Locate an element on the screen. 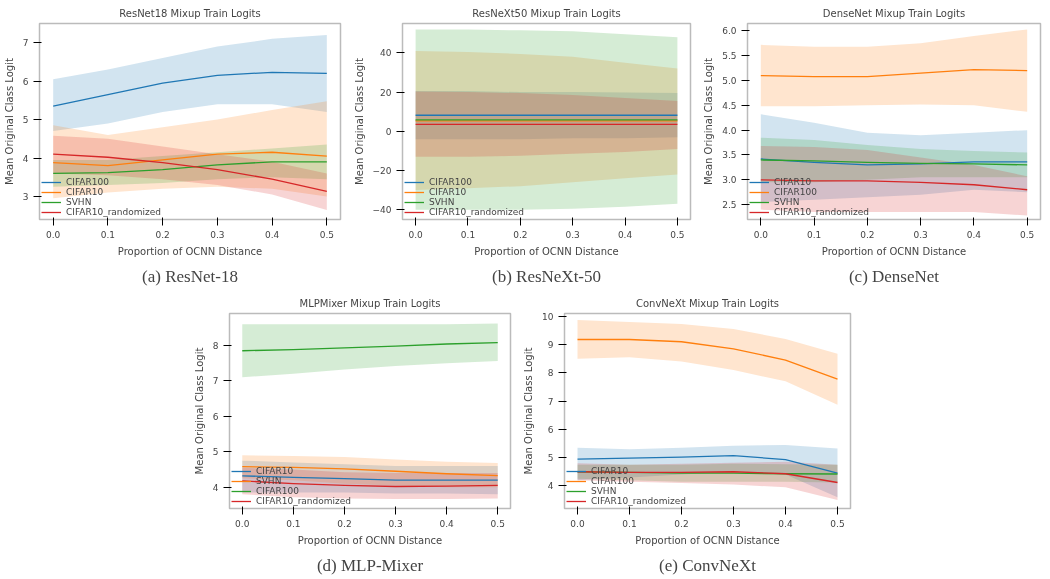 This screenshot has height=579, width=1050. y-tick-label: 4.5 is located at coordinates (729, 105).